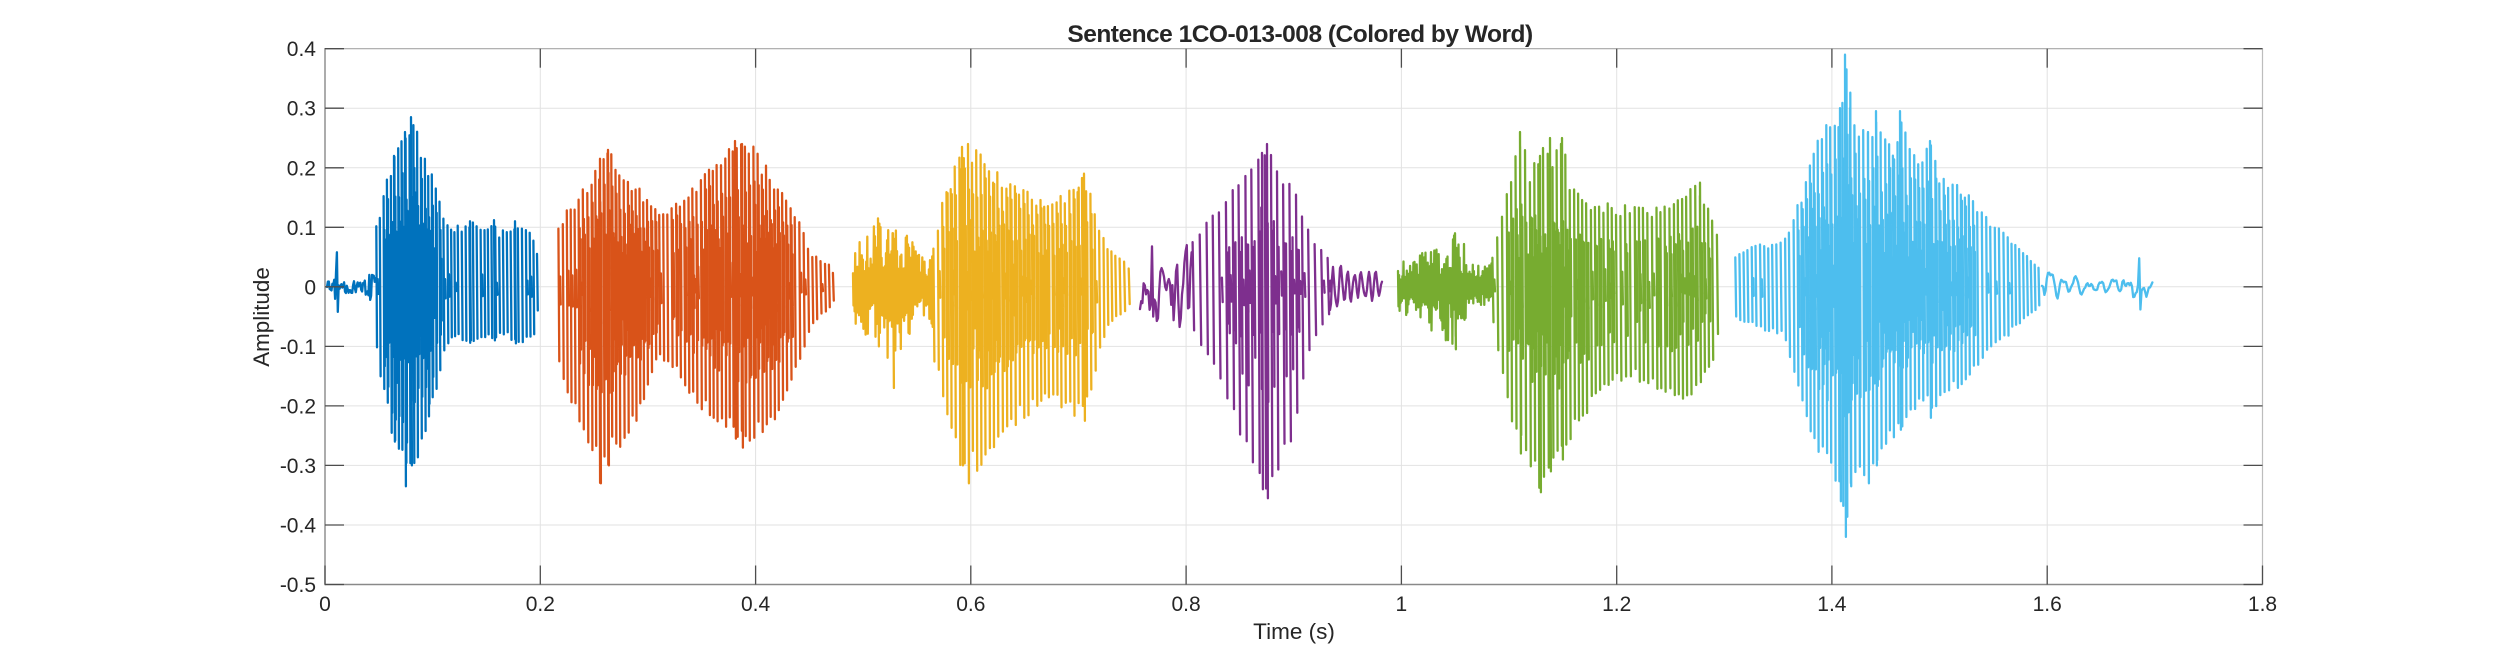 The image size is (2500, 657). What do you see at coordinates (1294, 631) in the screenshot?
I see `svg-text: Time (s)` at bounding box center [1294, 631].